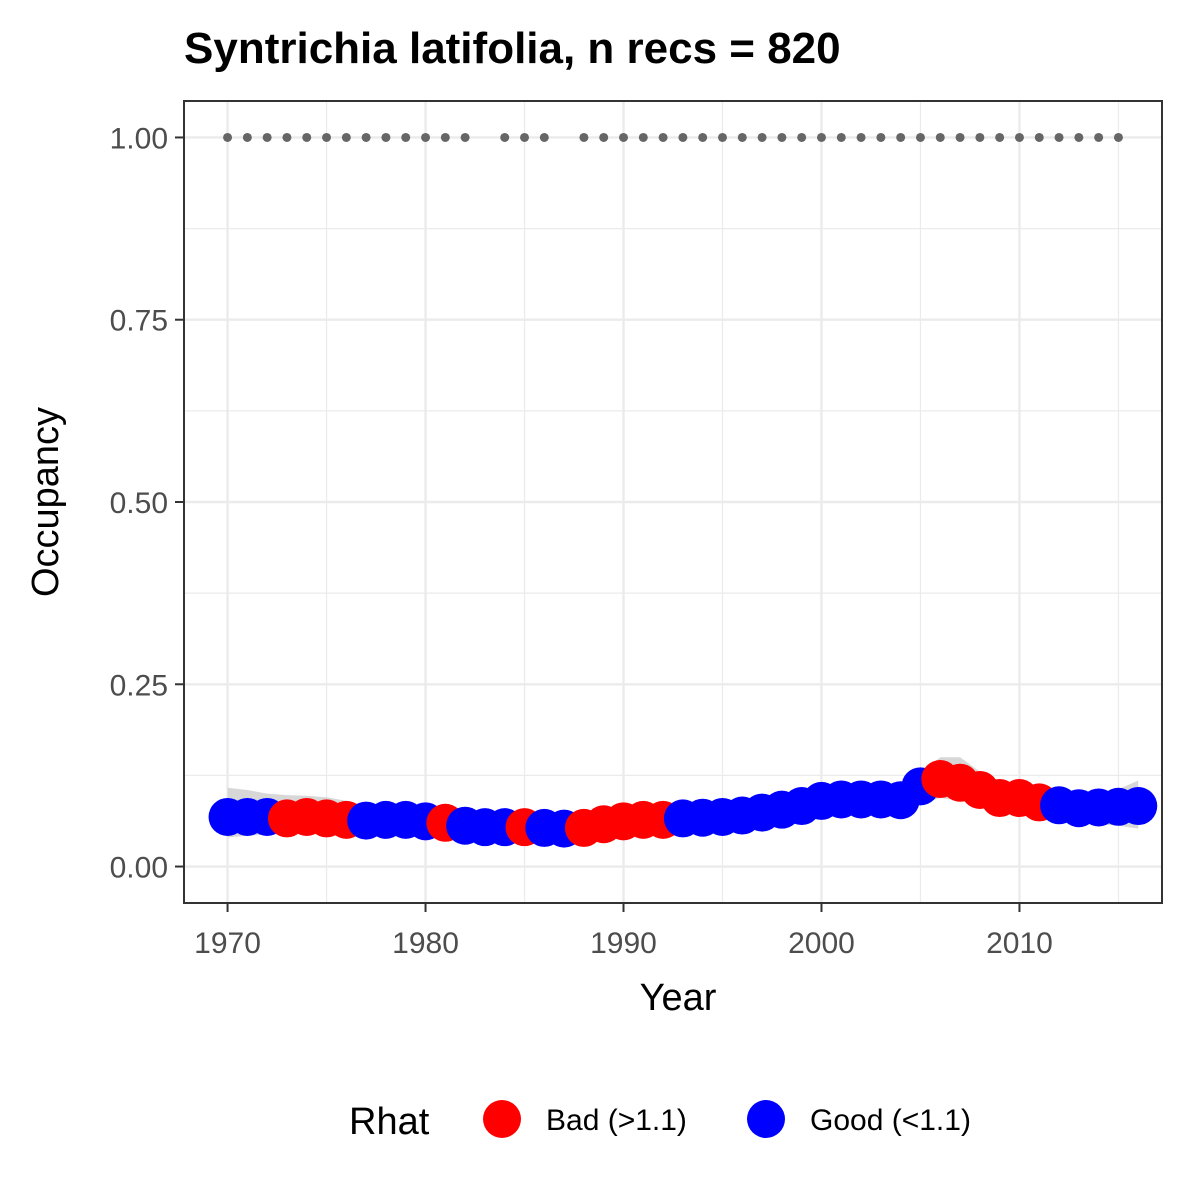  I want to click on x-tick-label: 2000, so click(821, 943).